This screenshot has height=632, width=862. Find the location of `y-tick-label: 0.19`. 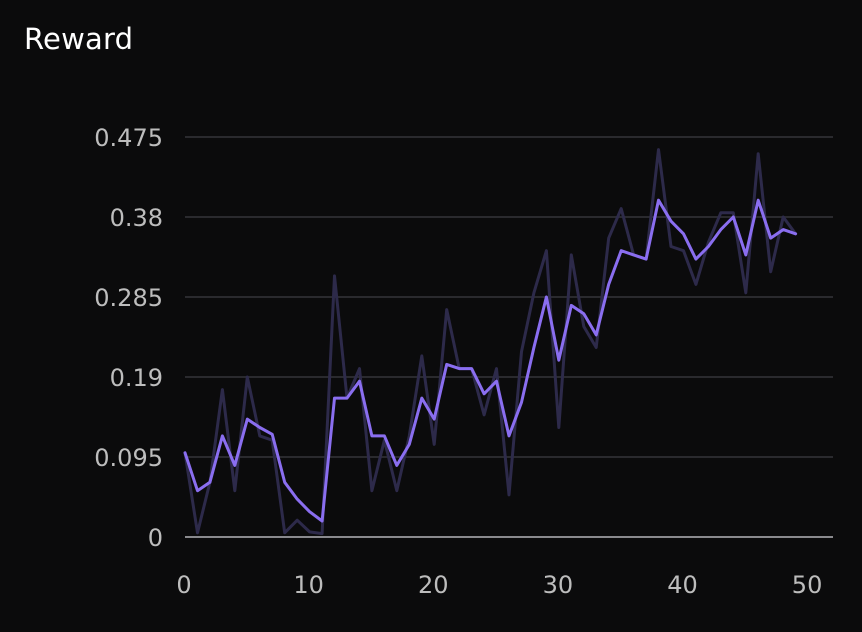

y-tick-label: 0.19 is located at coordinates (136, 378).